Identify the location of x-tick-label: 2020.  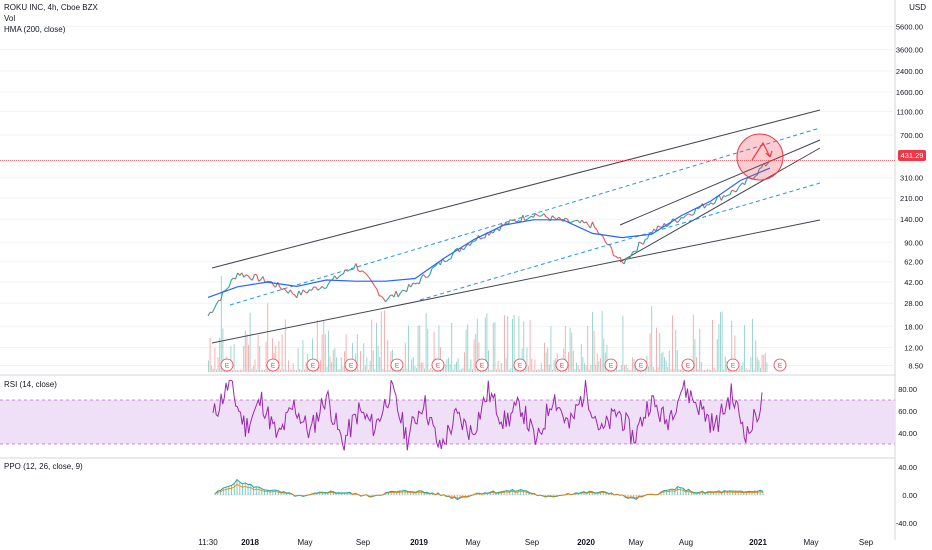
(586, 542).